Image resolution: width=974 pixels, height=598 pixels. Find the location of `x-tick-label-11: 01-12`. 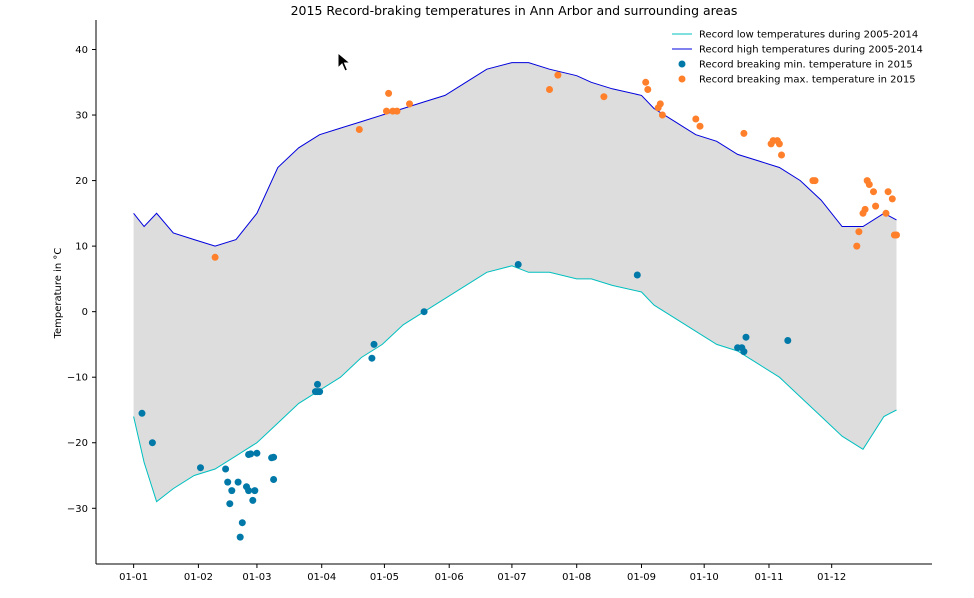

x-tick-label-11: 01-12 is located at coordinates (831, 577).